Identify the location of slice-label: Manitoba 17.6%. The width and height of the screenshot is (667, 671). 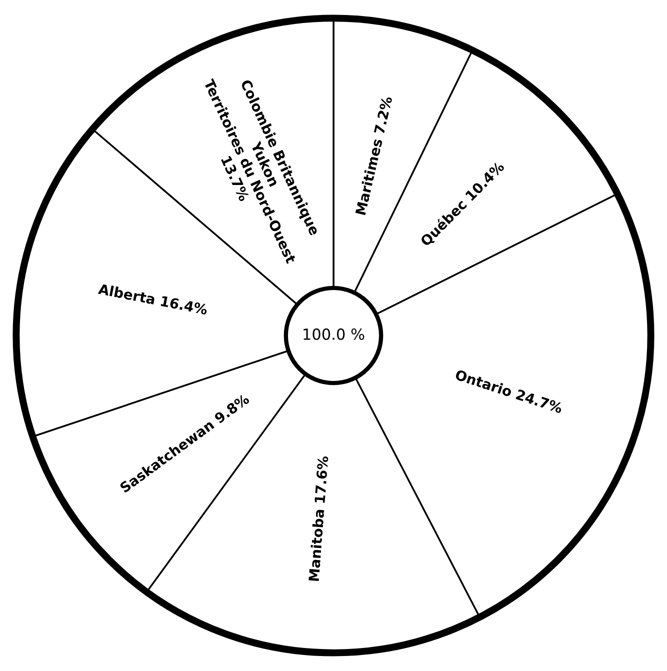
(318, 519).